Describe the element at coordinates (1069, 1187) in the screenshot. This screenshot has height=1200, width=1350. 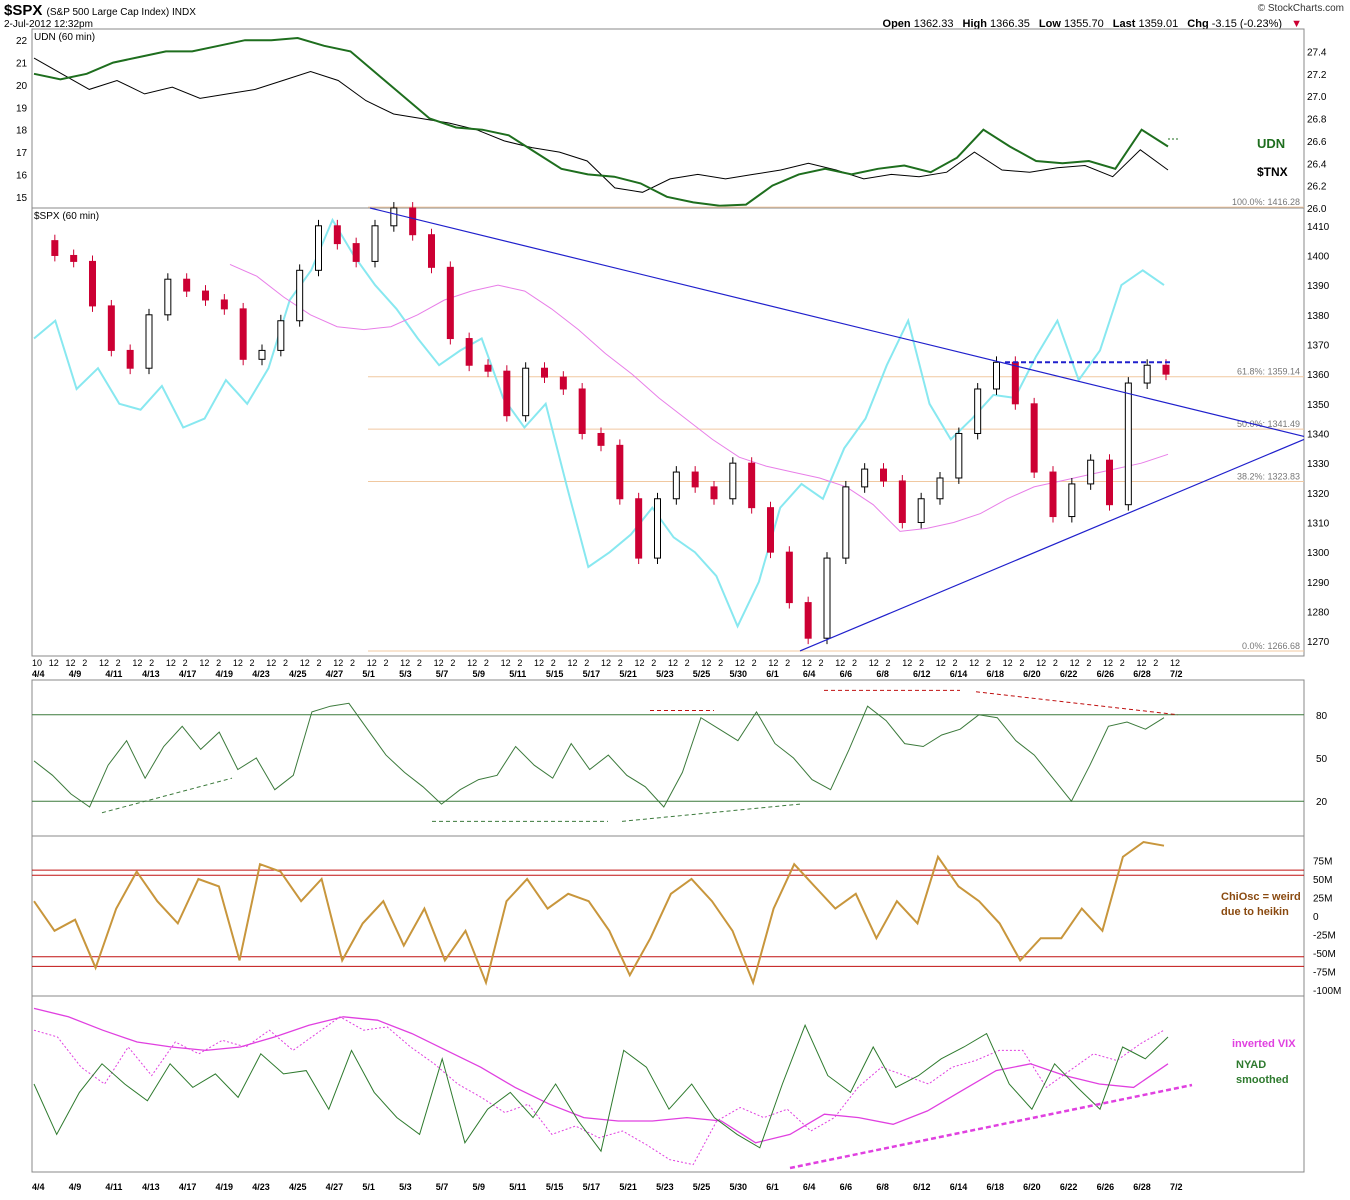
I see `date-tick-bottom: 6/22` at that location.